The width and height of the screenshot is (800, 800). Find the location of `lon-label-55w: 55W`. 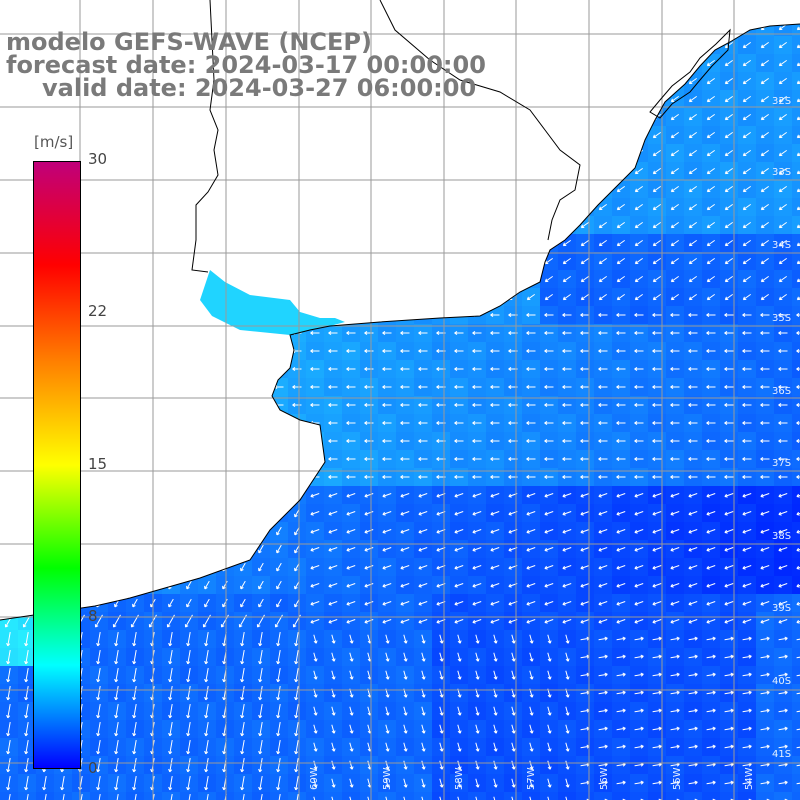

lon-label-55w: 55W is located at coordinates (677, 778).